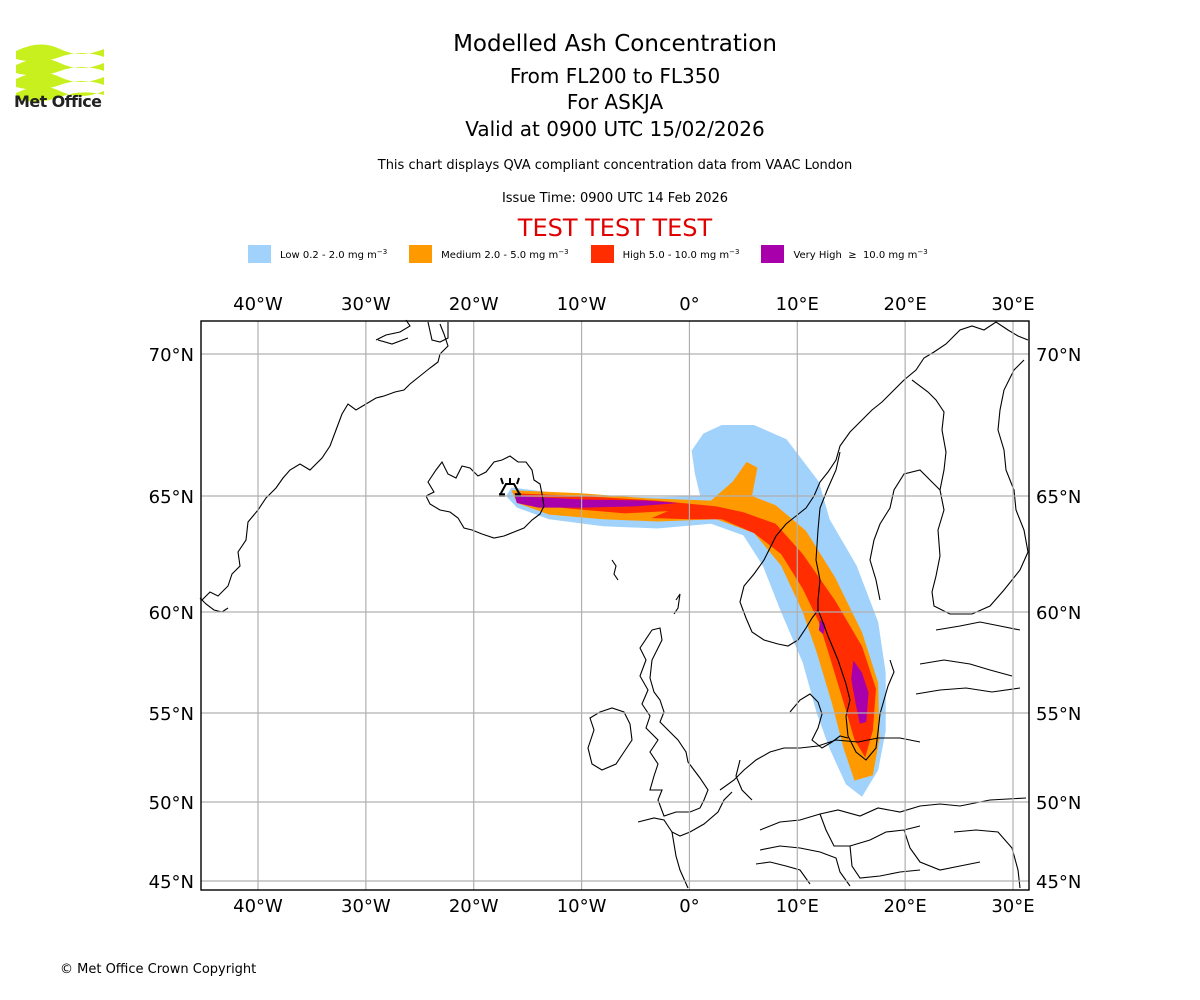 The width and height of the screenshot is (1200, 1000). What do you see at coordinates (893, 843) in the screenshot?
I see `central-europe-borders` at bounding box center [893, 843].